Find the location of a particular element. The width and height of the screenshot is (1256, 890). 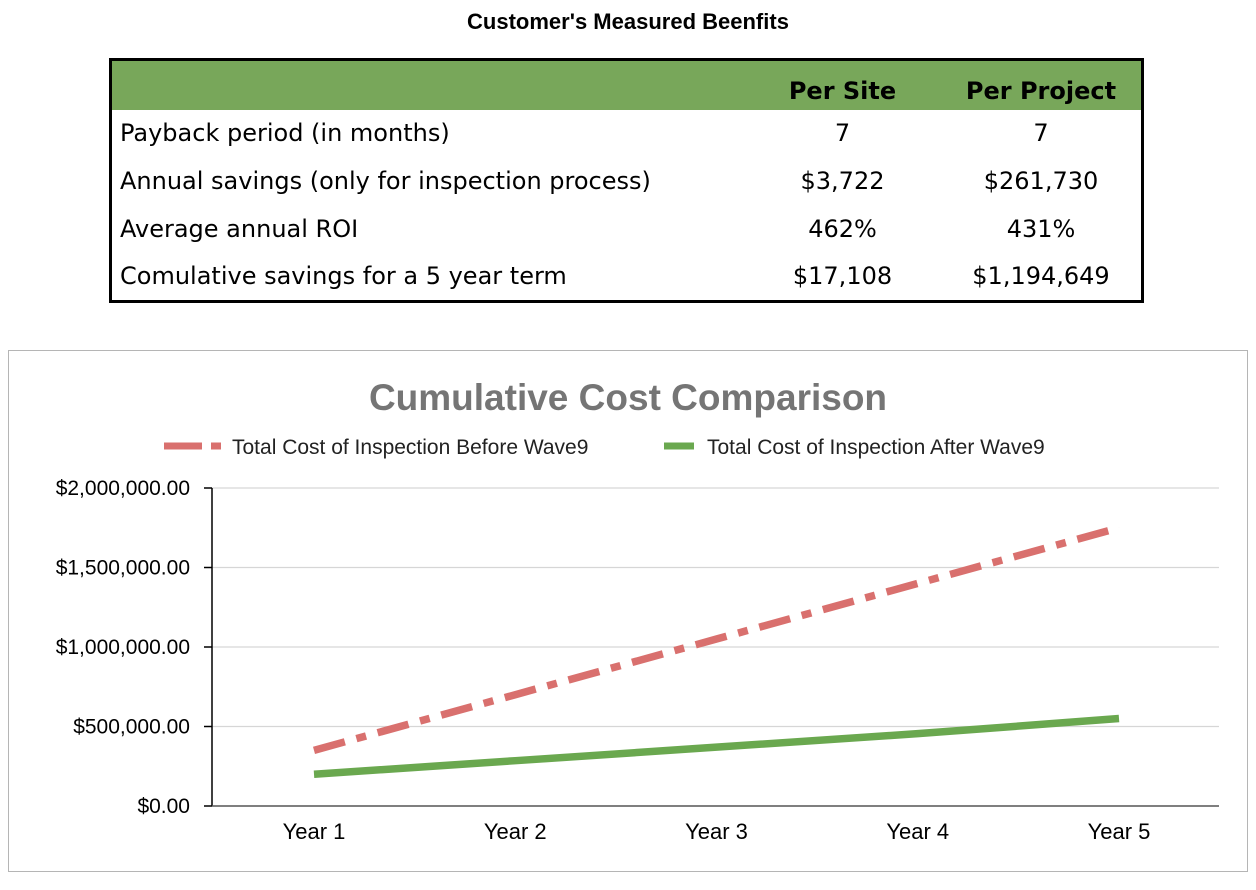

legend-item: Total Cost of Inspection After Wave9 is located at coordinates (854, 447).